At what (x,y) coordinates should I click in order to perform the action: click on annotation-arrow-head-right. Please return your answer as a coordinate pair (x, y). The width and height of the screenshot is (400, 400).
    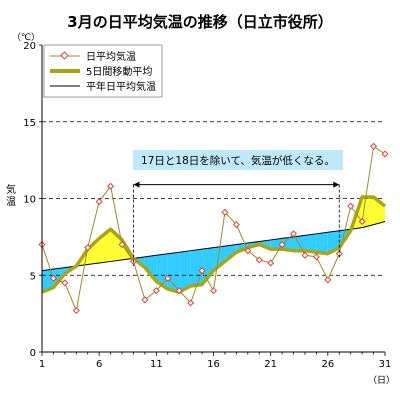
    Looking at the image, I should click on (336, 184).